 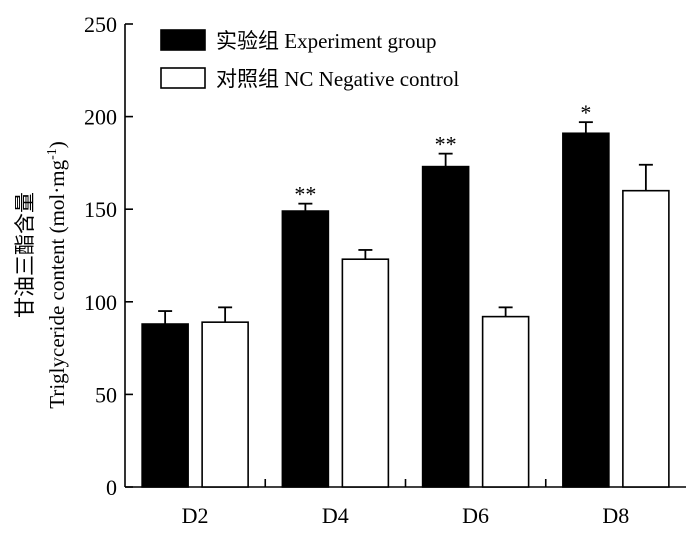 I want to click on y-axis-label-en: Triglyceride content (mol·mg-1), so click(x=57, y=275).